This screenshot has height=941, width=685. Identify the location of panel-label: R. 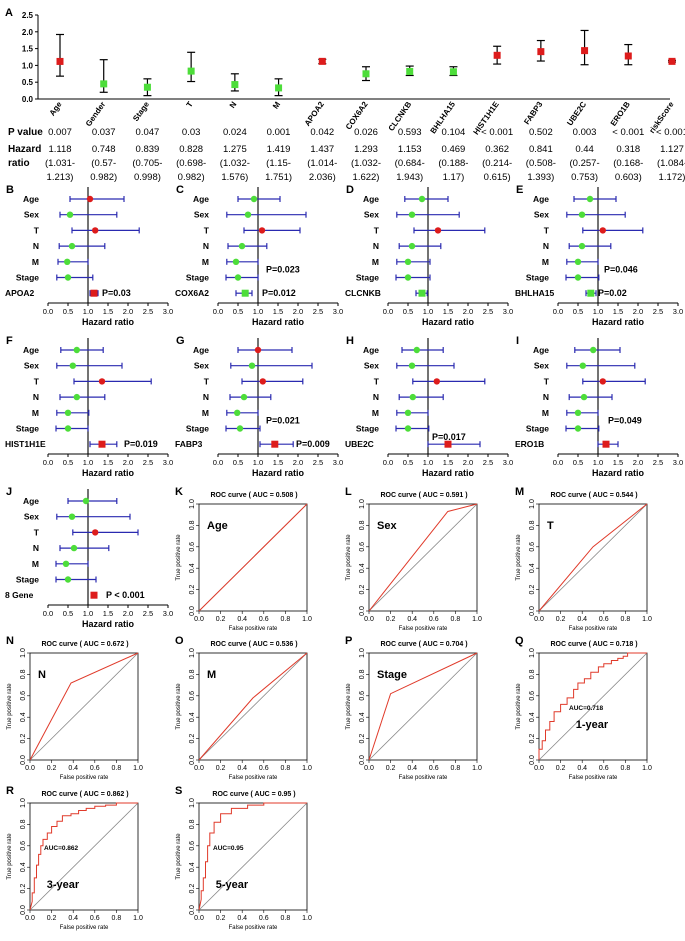
(10, 791).